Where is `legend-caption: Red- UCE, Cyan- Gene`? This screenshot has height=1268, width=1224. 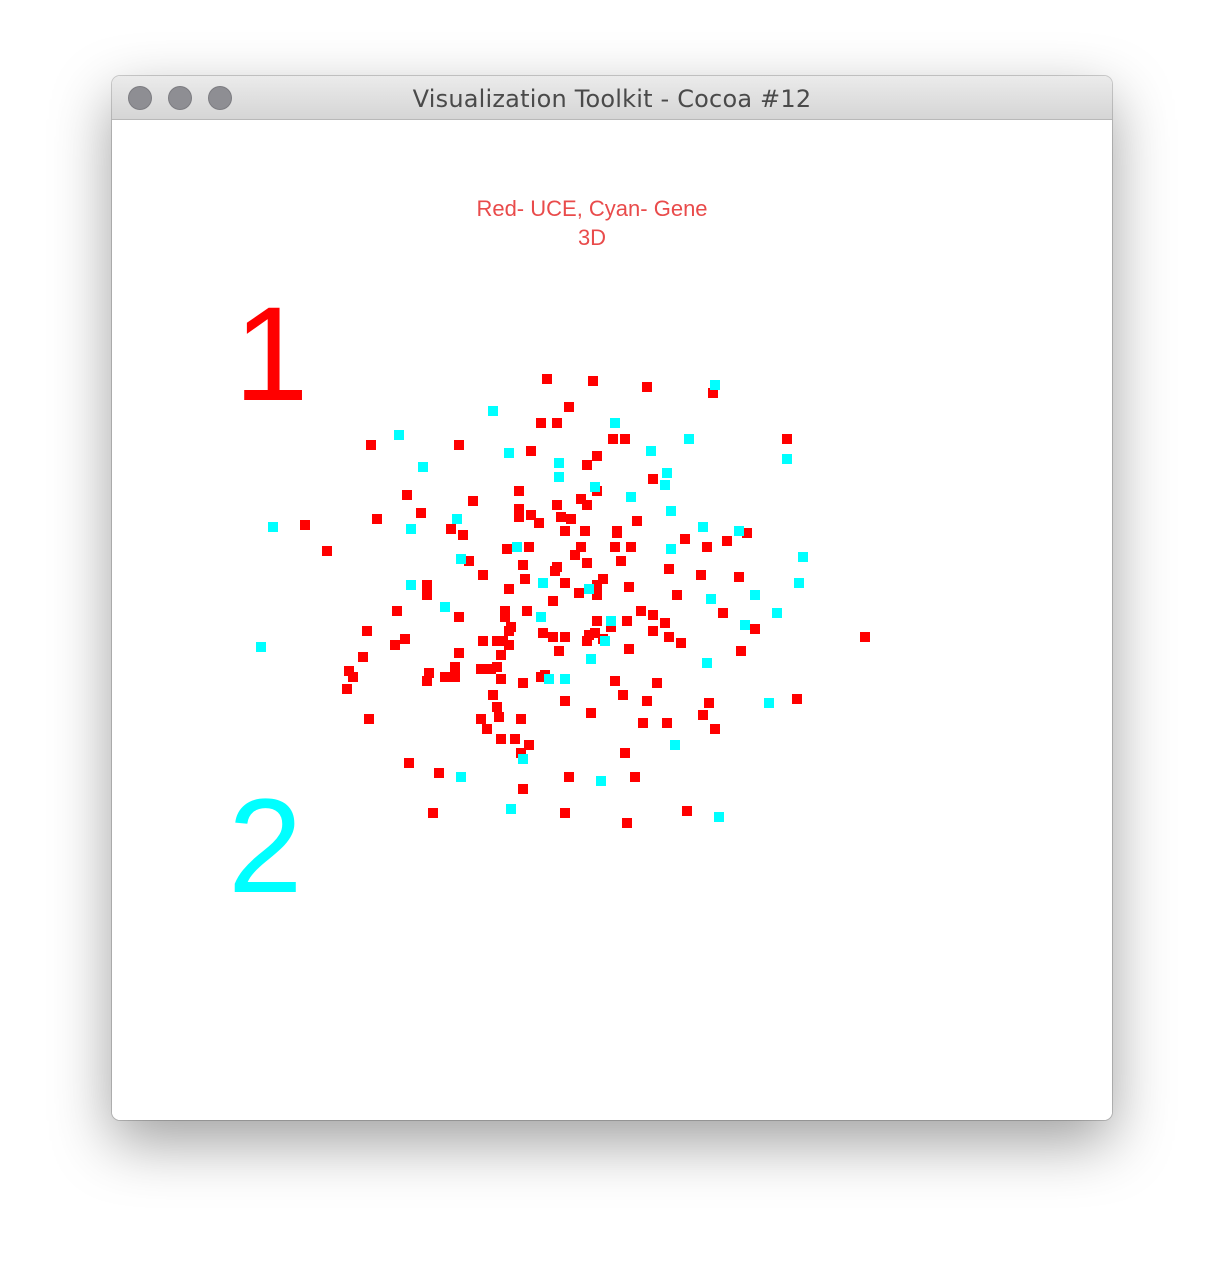 legend-caption: Red- UCE, Cyan- Gene is located at coordinates (592, 208).